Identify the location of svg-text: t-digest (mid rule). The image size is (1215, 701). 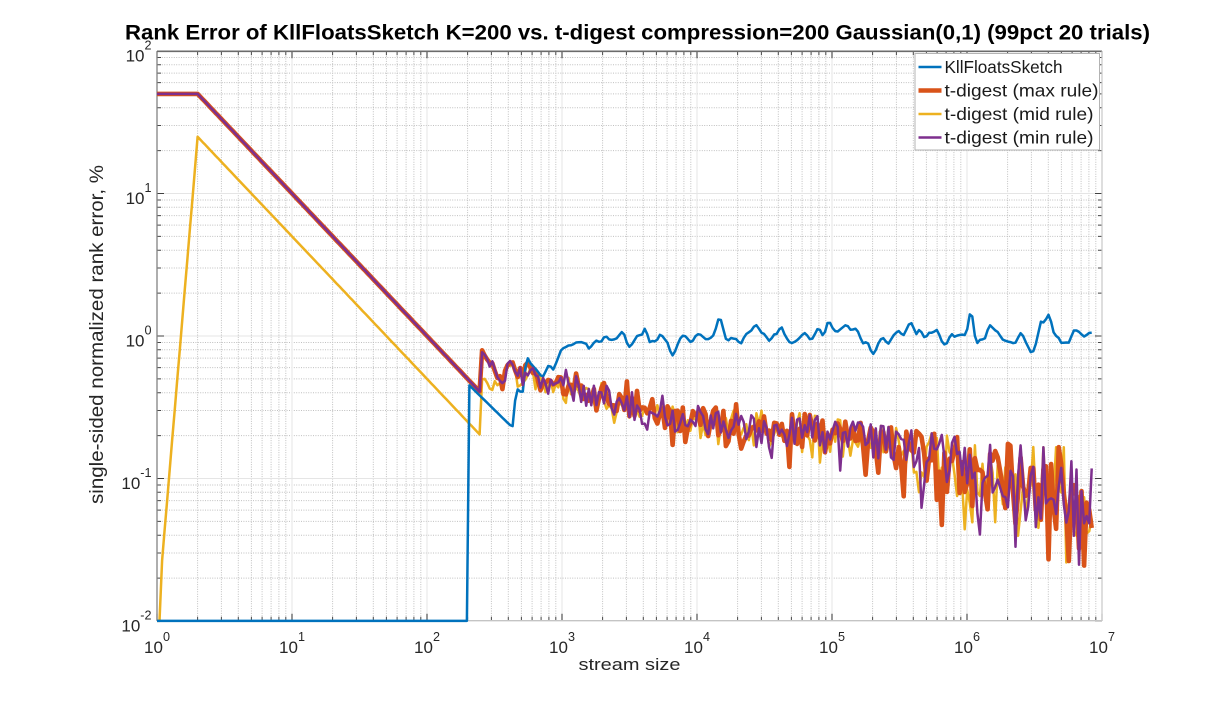
(1019, 114).